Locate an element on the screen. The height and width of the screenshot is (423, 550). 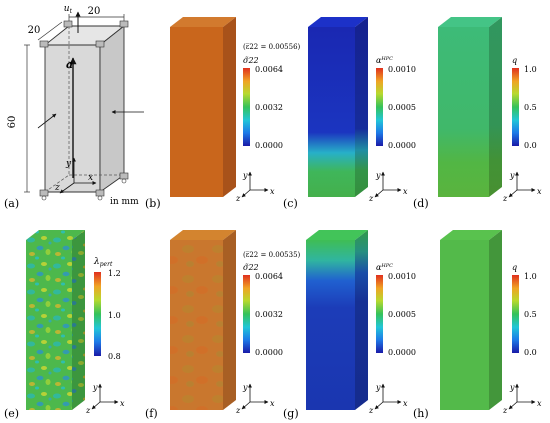
panel-label-h: (h) is located at coordinates (421, 413).